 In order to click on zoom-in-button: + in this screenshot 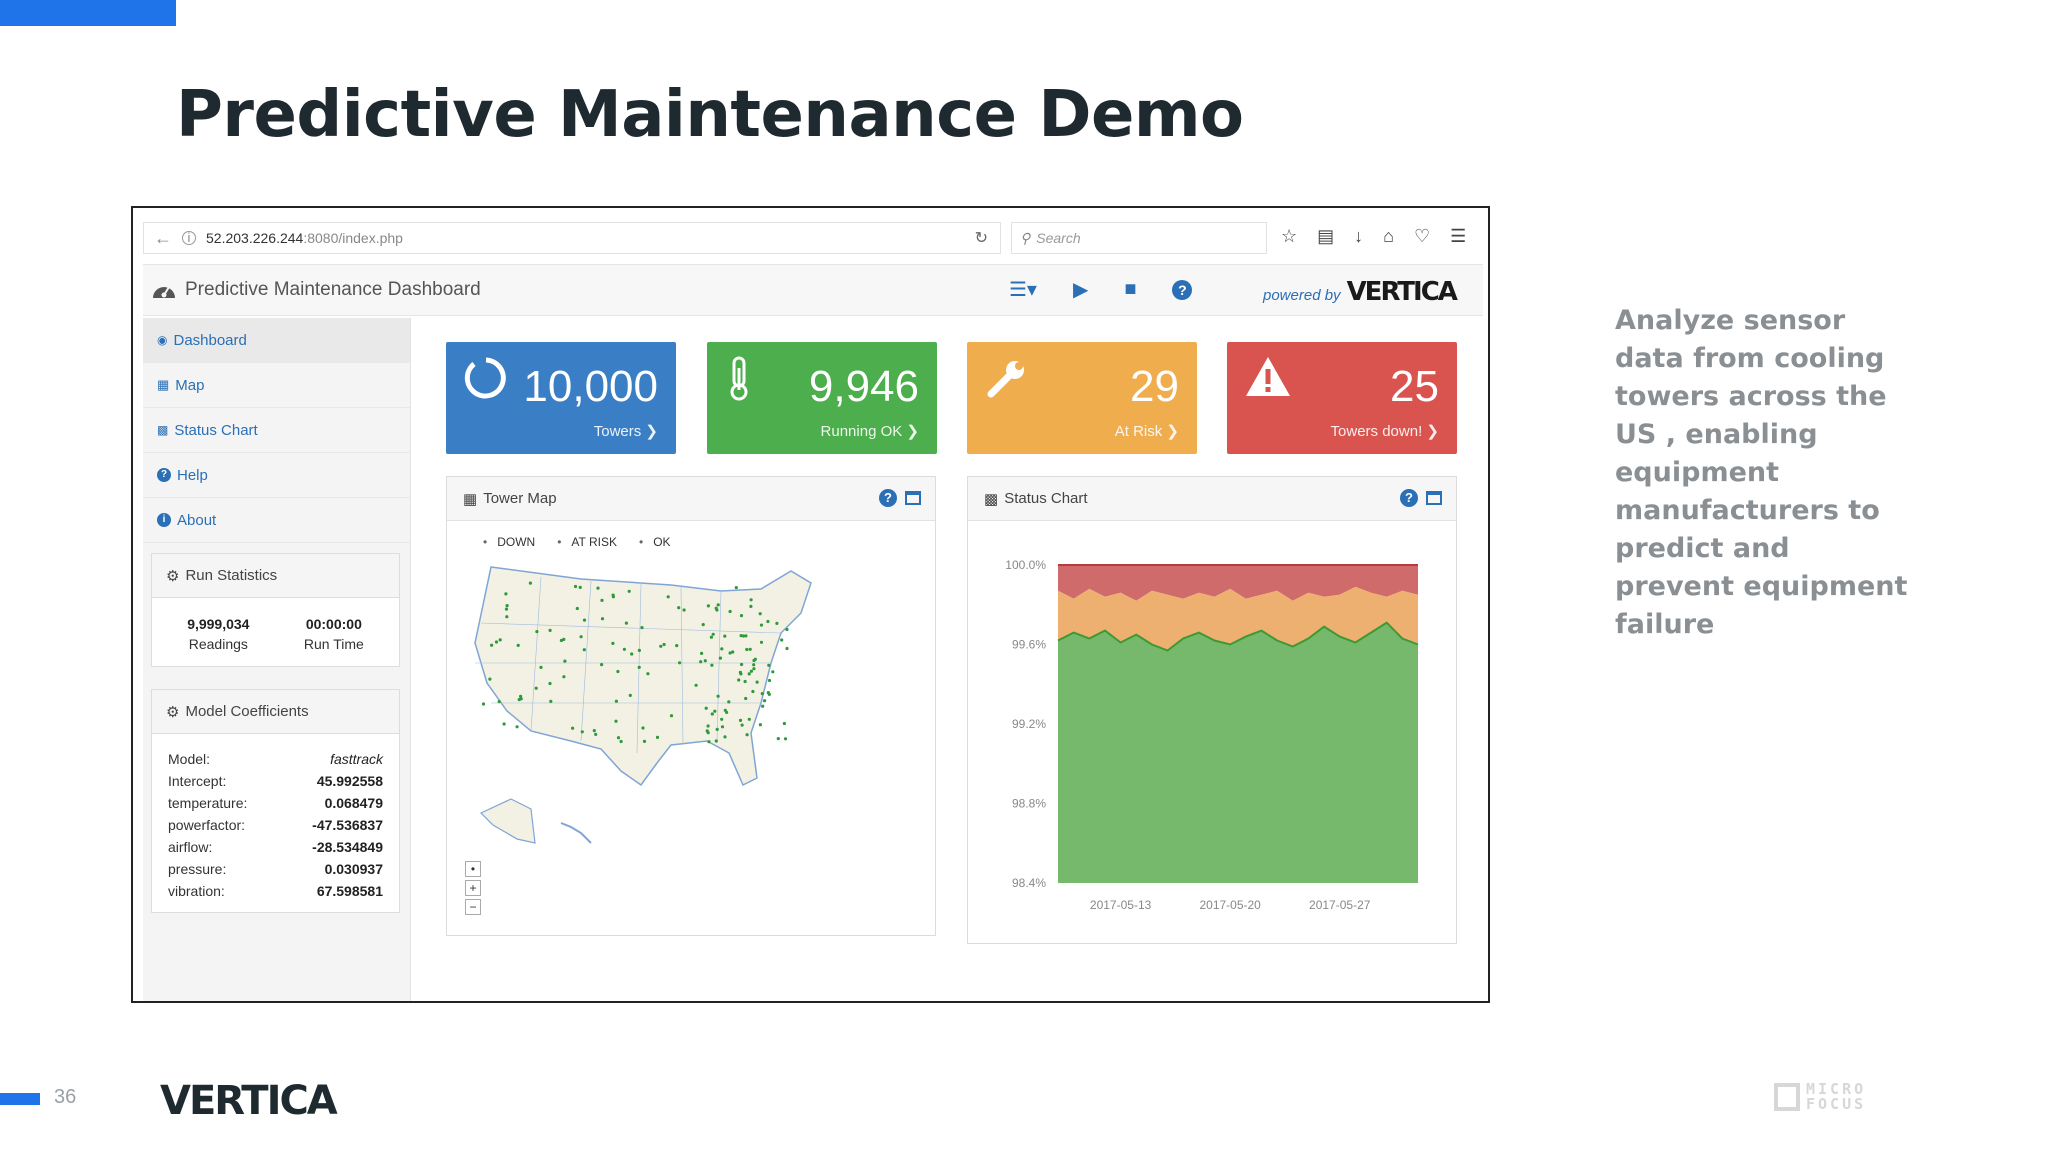, I will do `click(473, 888)`.